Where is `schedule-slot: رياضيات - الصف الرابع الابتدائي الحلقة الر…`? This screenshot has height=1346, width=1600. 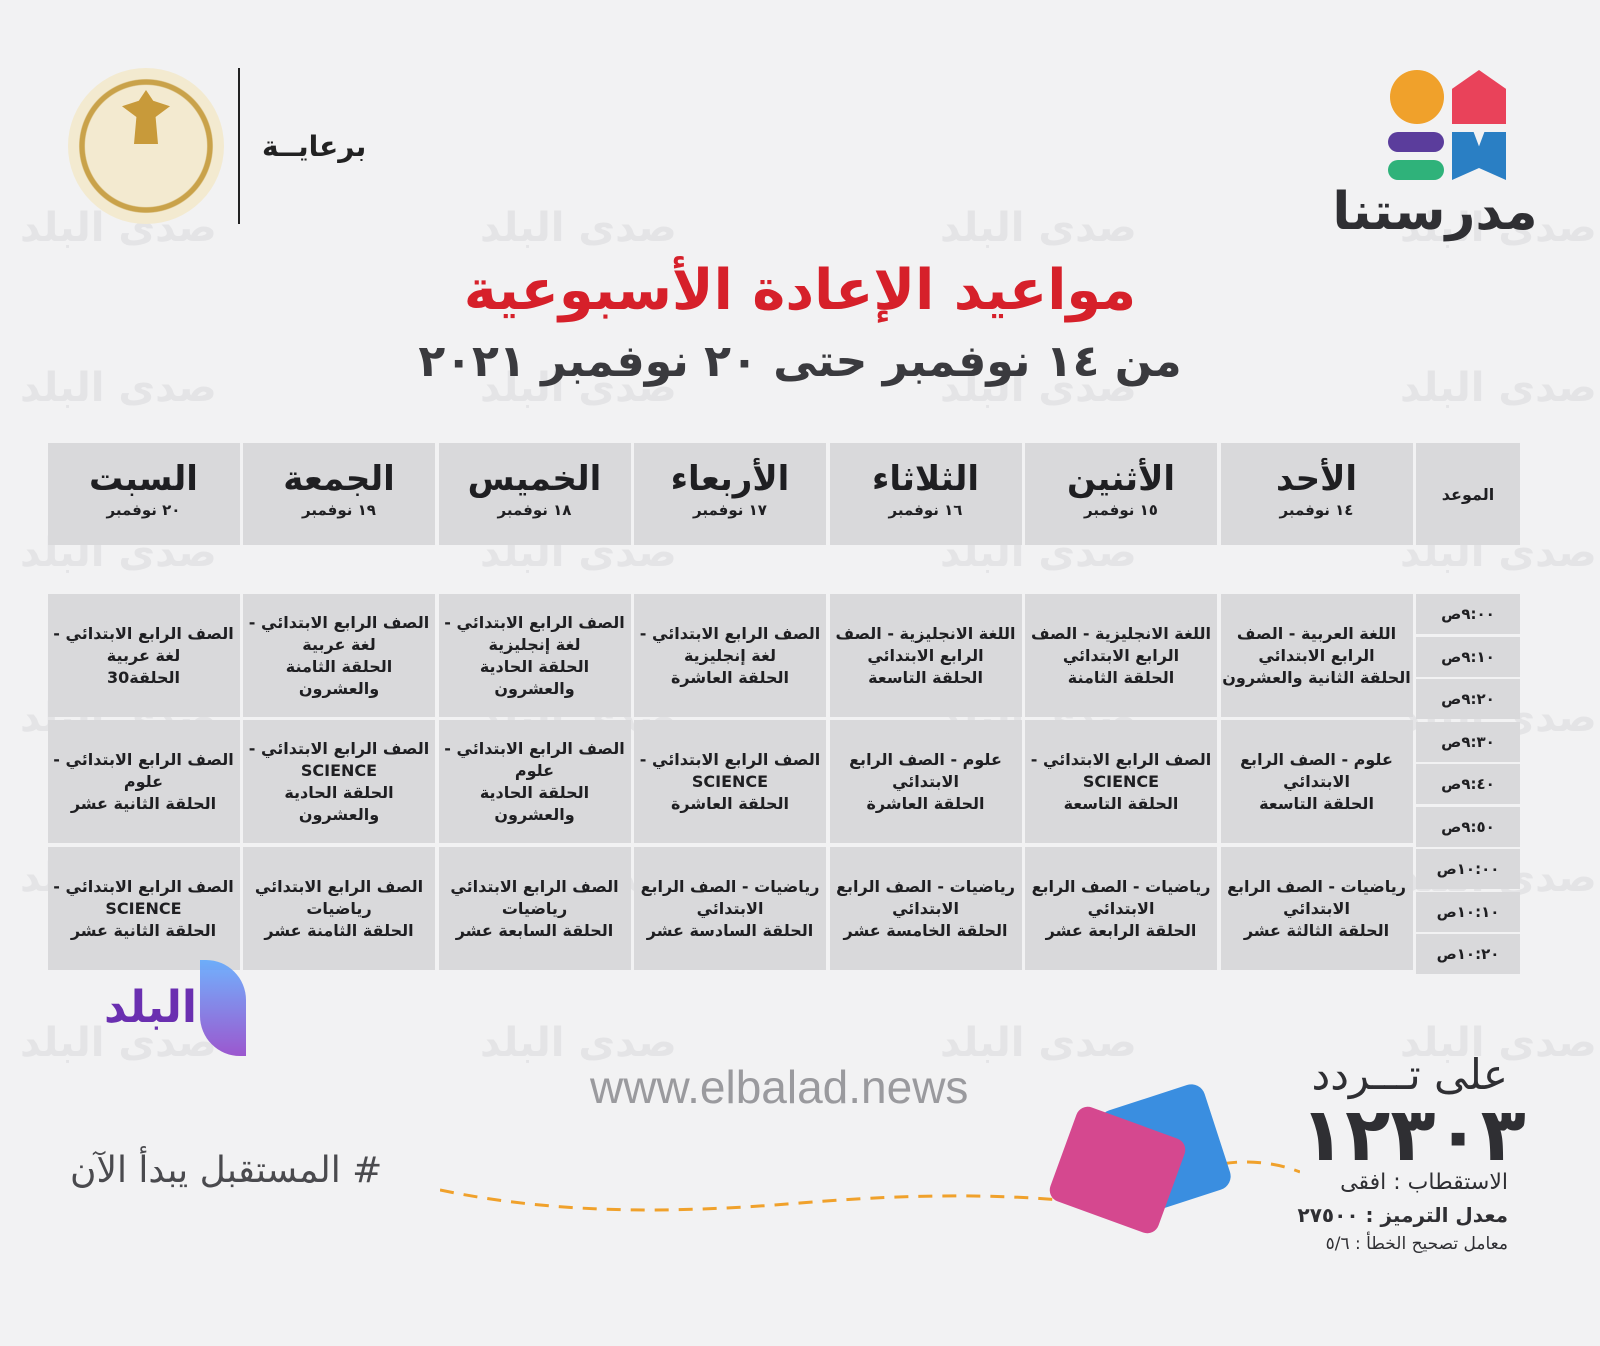
schedule-slot: رياضيات - الصف الرابع الابتدائي الحلقة الر… is located at coordinates (1121, 908).